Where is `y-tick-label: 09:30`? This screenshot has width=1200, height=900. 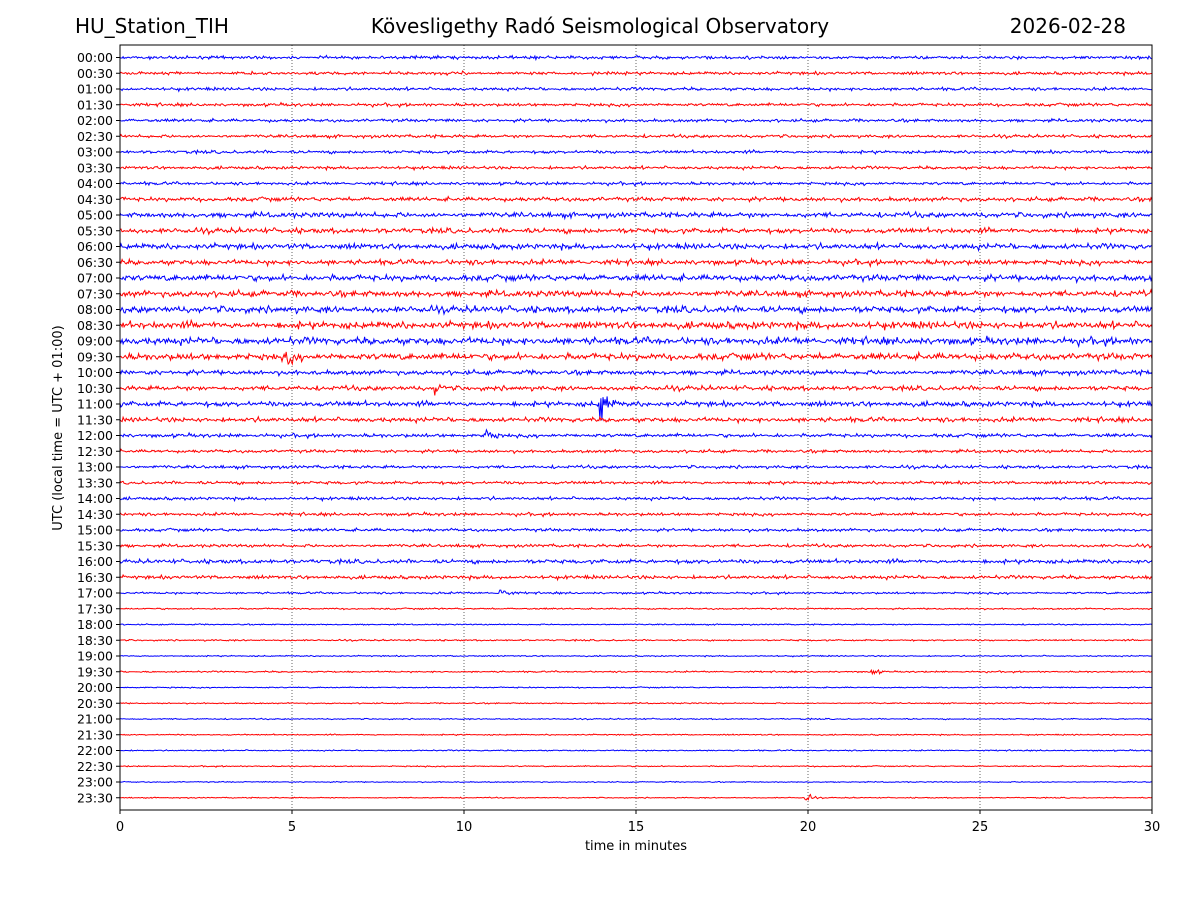
y-tick-label: 09:30 is located at coordinates (95, 356).